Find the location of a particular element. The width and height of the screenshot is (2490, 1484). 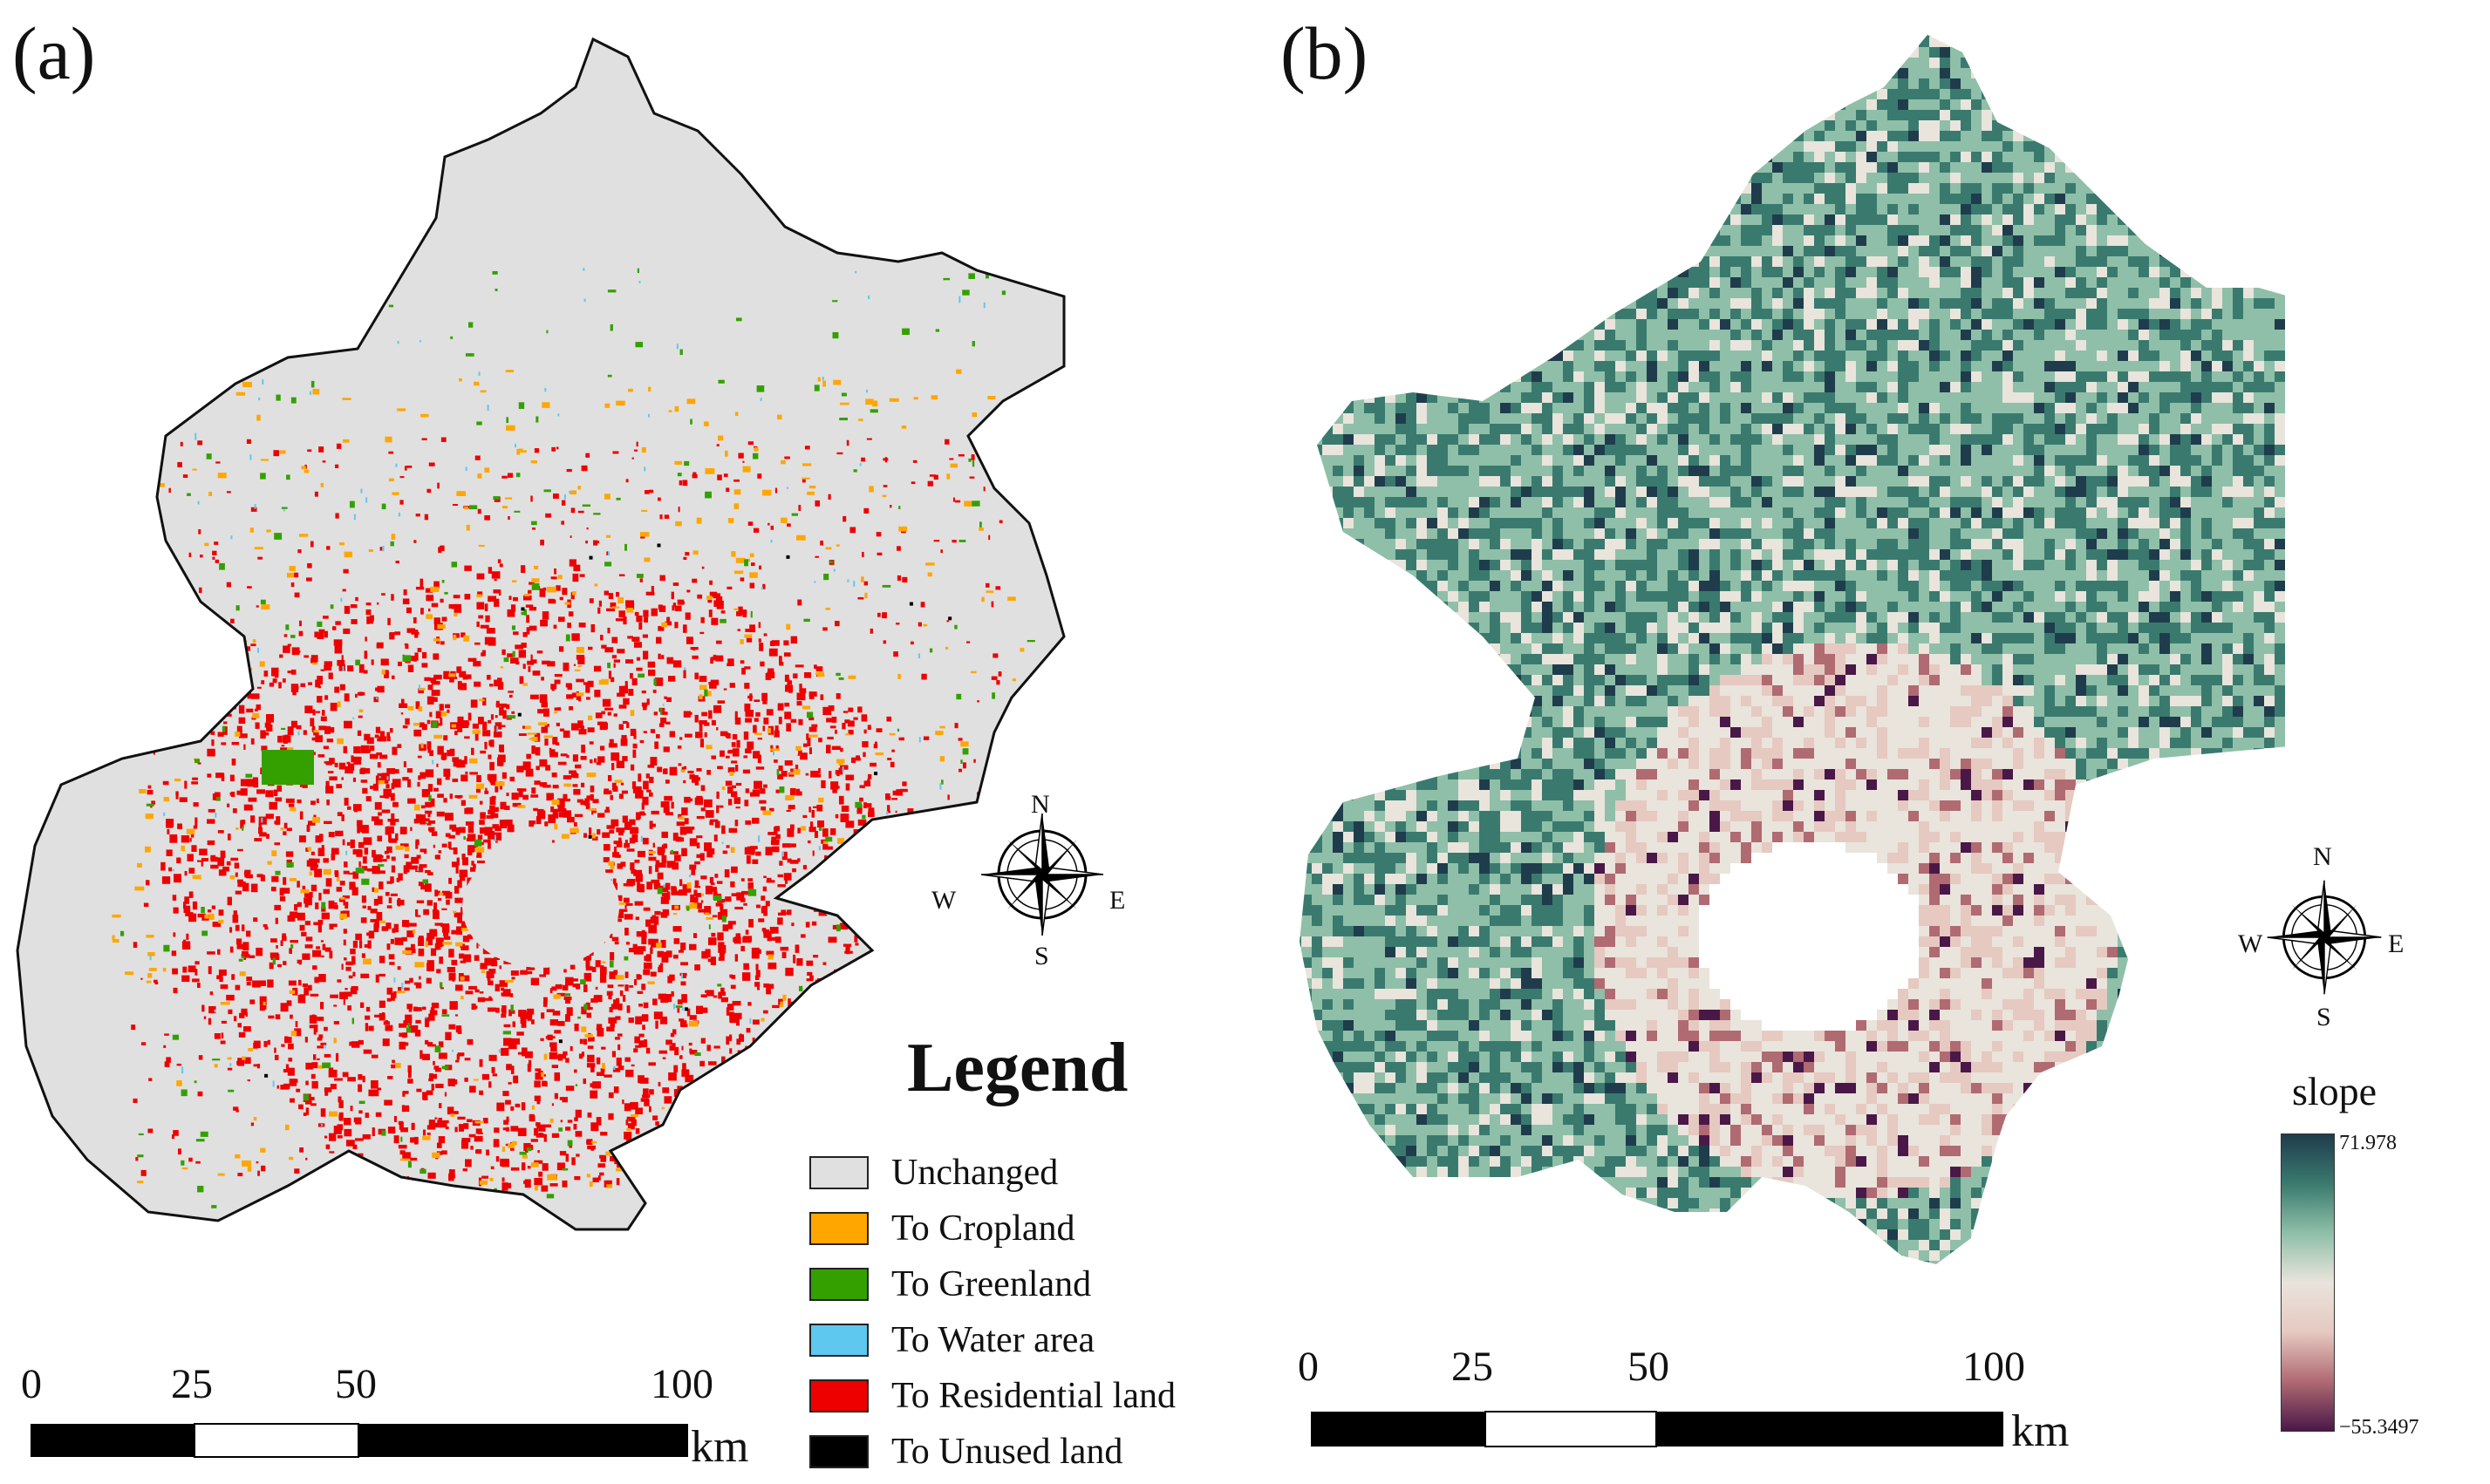

panel-b-label: (b) is located at coordinates (1324, 53).